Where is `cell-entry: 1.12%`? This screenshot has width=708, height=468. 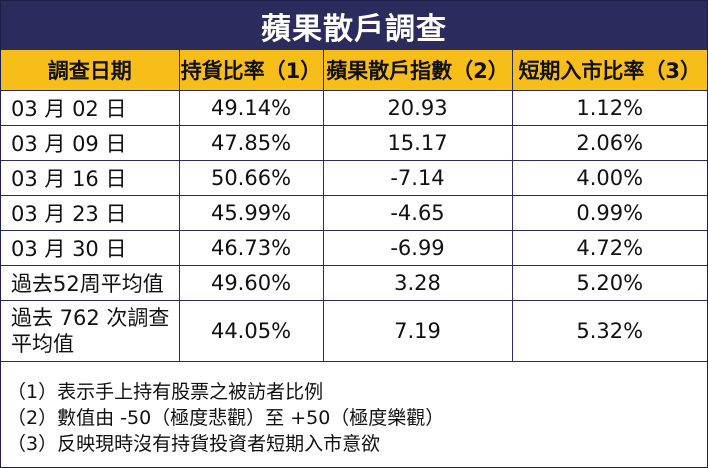
cell-entry: 1.12% is located at coordinates (609, 108).